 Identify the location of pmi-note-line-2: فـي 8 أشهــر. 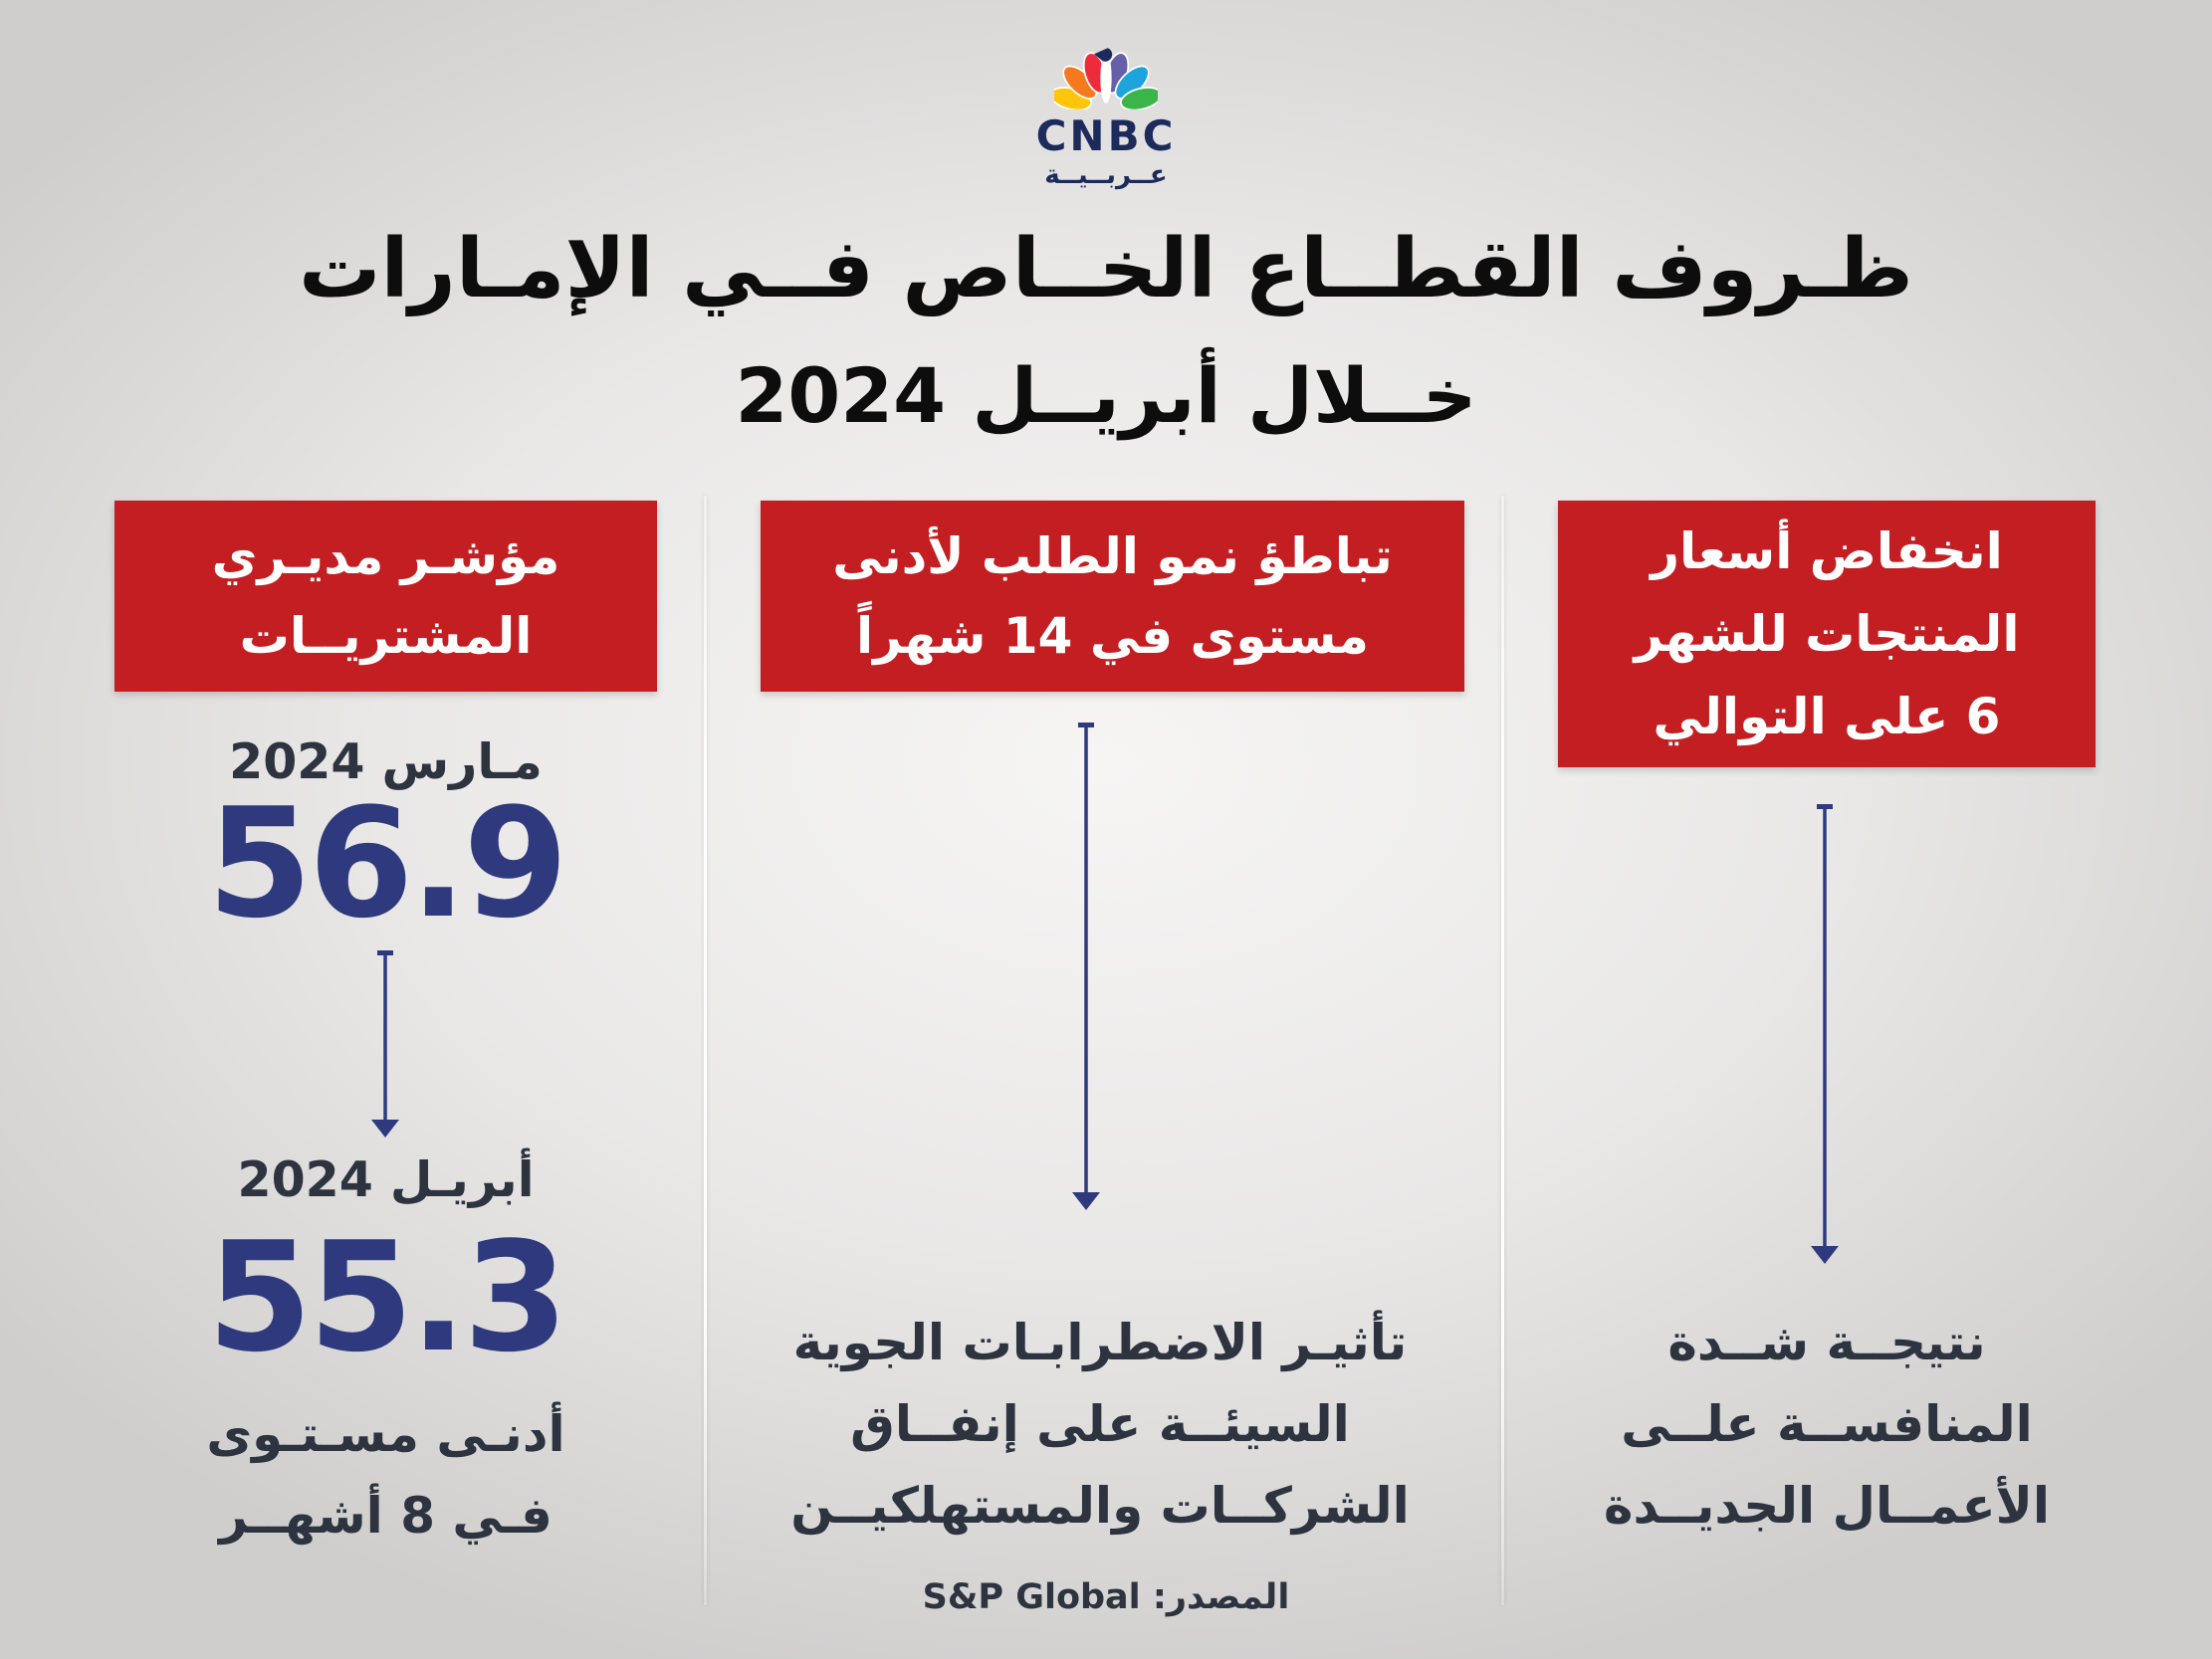
(386, 1516).